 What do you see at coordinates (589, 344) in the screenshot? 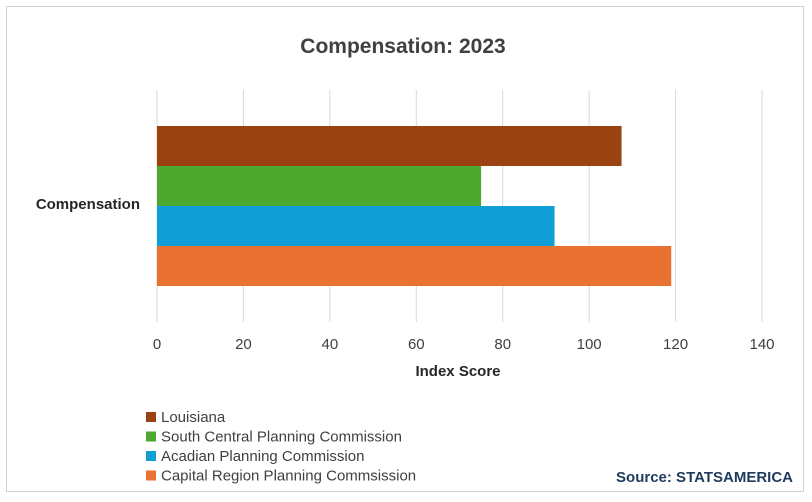
I see `x-tick-label-5: 100` at bounding box center [589, 344].